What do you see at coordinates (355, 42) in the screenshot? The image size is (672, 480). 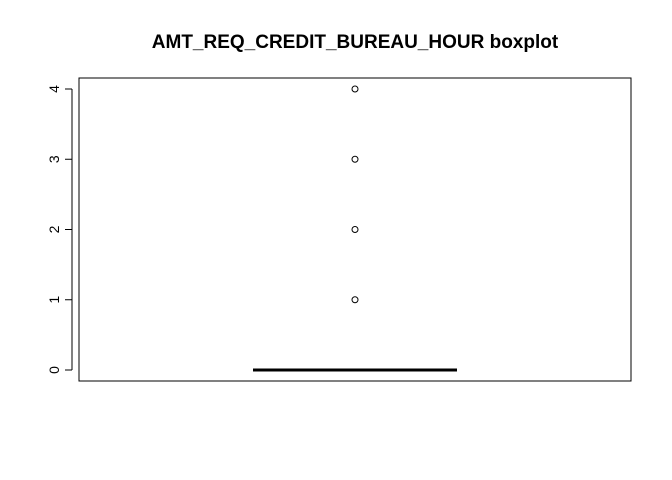 I see `chart-title: AMT_REQ_CREDIT_BUREAU_HOUR boxplot` at bounding box center [355, 42].